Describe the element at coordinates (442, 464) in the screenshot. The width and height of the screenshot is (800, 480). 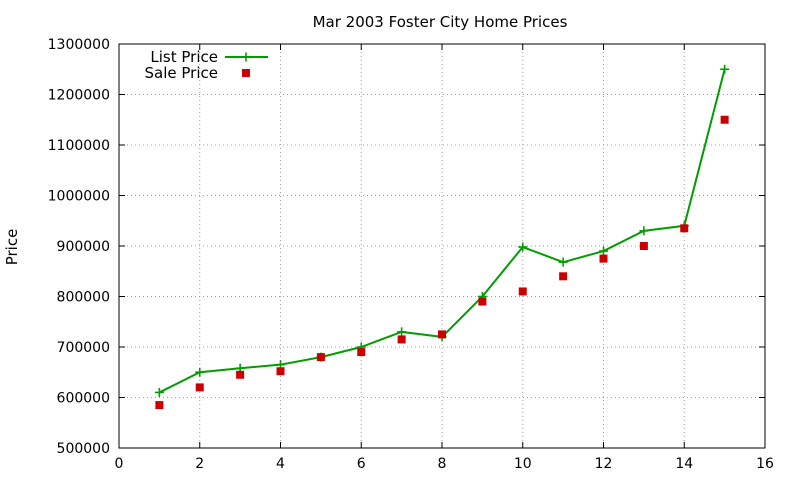
I see `x-tick-label: 8` at that location.